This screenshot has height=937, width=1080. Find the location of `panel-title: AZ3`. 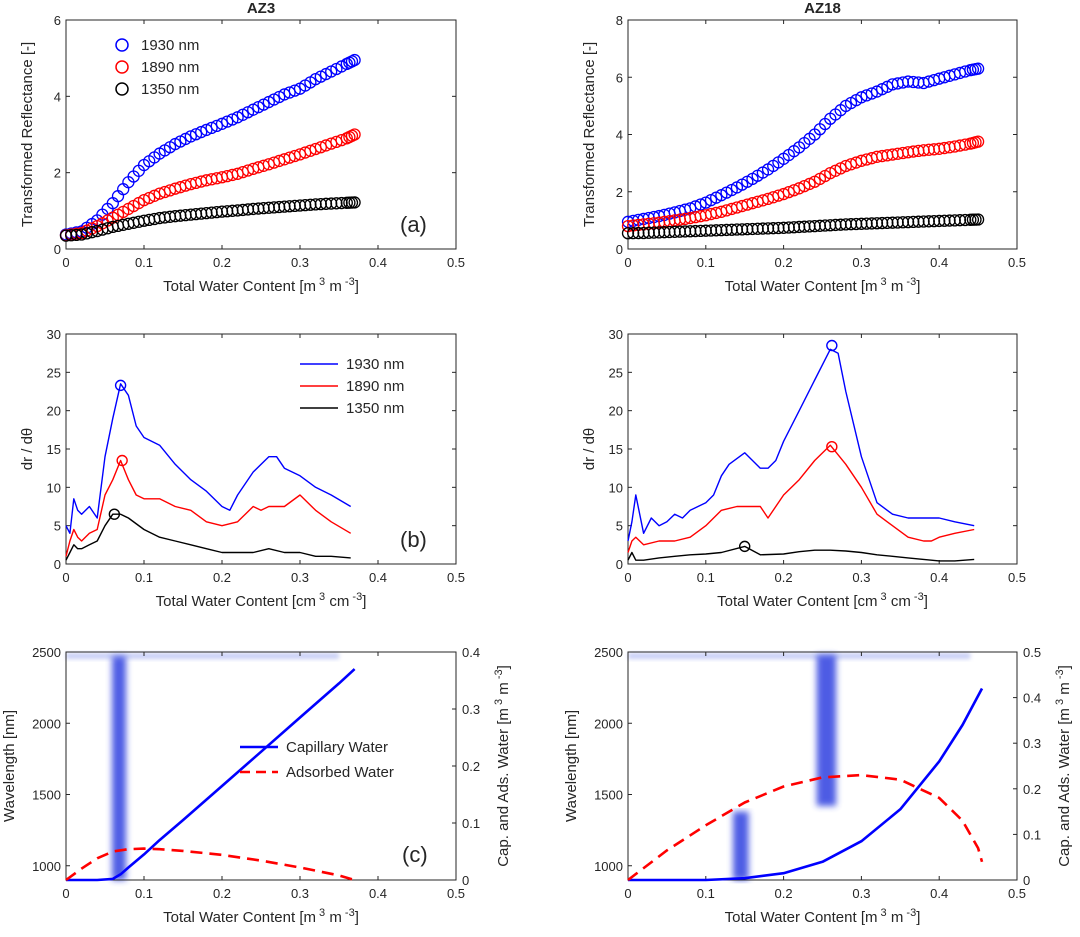

panel-title: AZ3 is located at coordinates (261, 8).